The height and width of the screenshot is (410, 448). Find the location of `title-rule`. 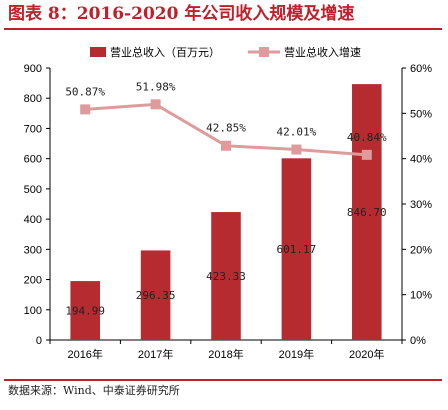

title-rule is located at coordinates (223, 29).